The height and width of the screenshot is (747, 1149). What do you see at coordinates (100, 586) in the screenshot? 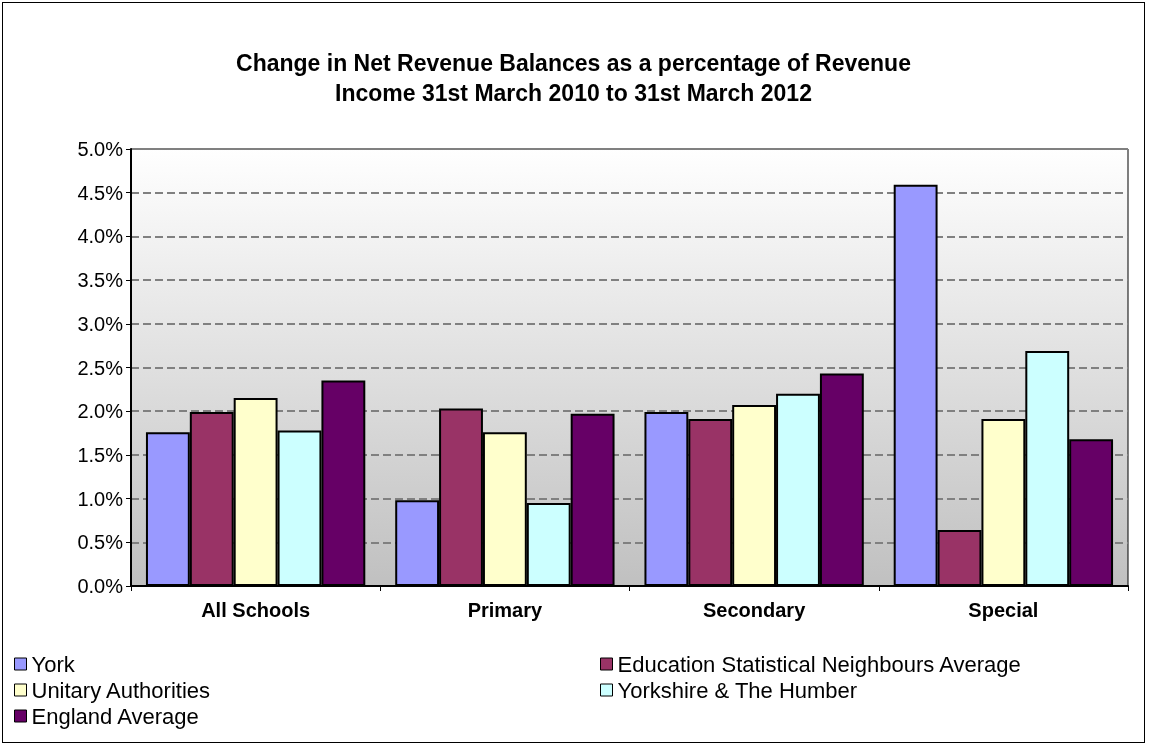
I see `y-tick-label: 0.0%` at bounding box center [100, 586].